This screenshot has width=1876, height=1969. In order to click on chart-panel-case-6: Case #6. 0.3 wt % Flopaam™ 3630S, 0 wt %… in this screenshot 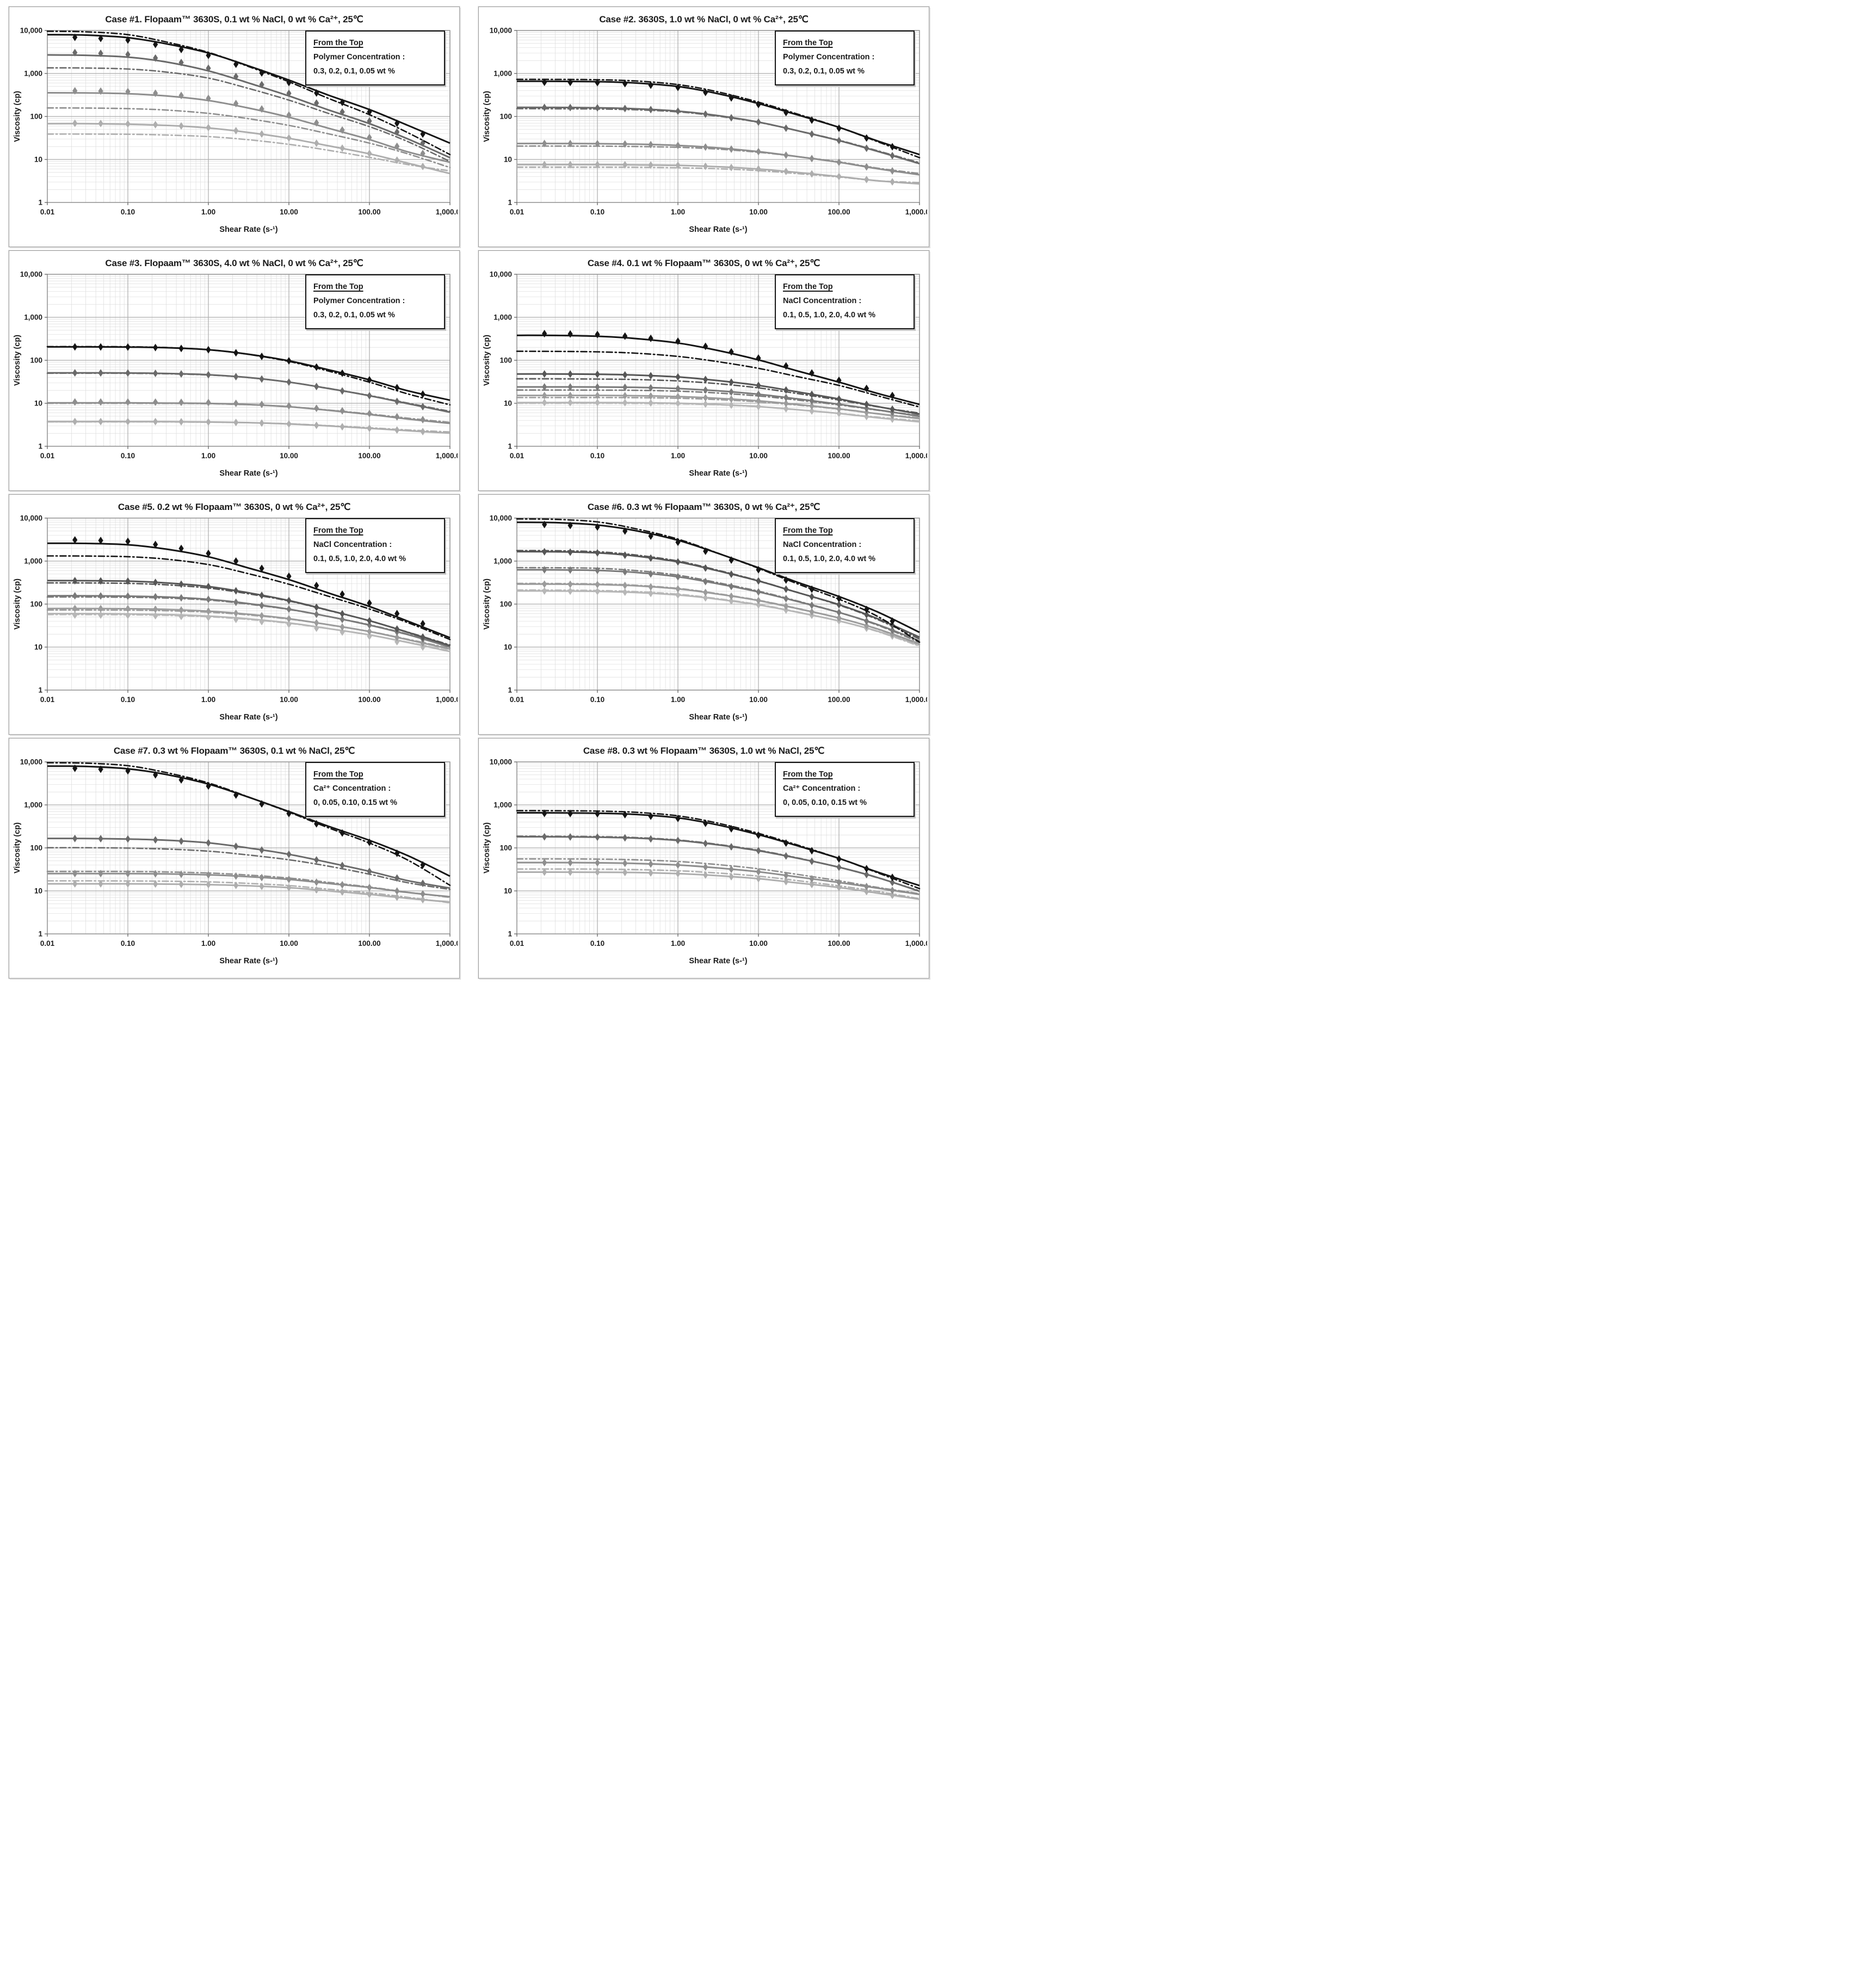, I will do `click(704, 615)`.